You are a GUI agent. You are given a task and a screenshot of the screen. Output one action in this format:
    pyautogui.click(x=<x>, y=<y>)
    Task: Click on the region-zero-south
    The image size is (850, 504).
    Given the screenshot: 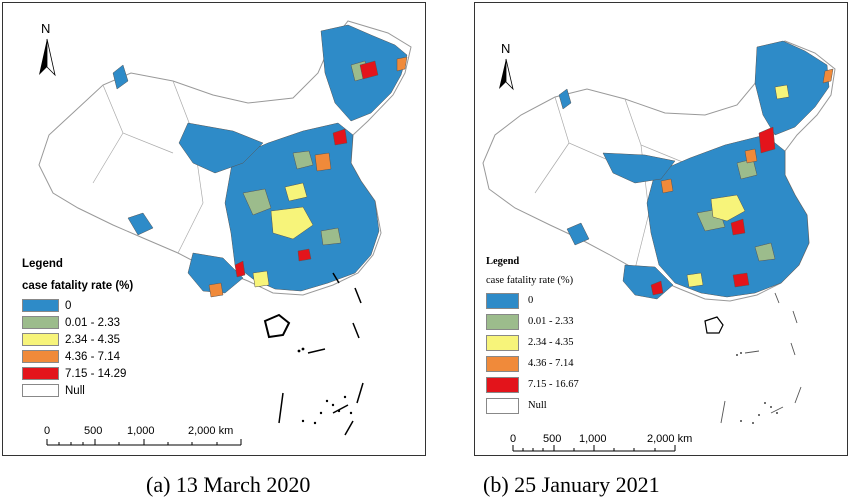 What is the action you would take?
    pyautogui.click(x=215, y=273)
    